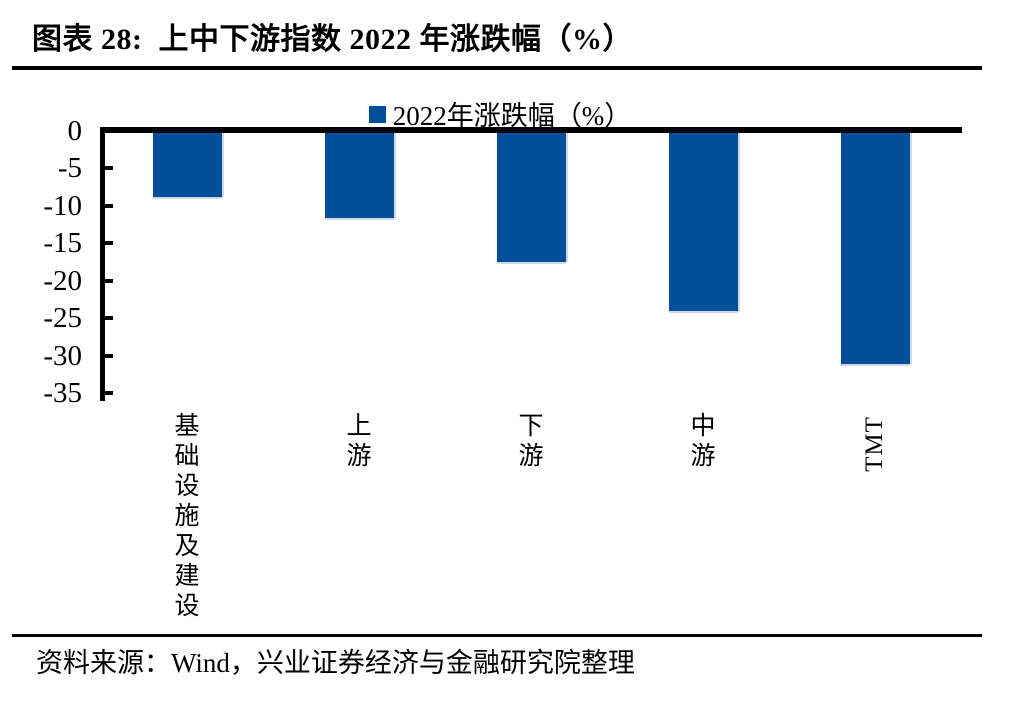 This screenshot has height=710, width=1016. I want to click on x-axis-label-char: 基, so click(187, 426).